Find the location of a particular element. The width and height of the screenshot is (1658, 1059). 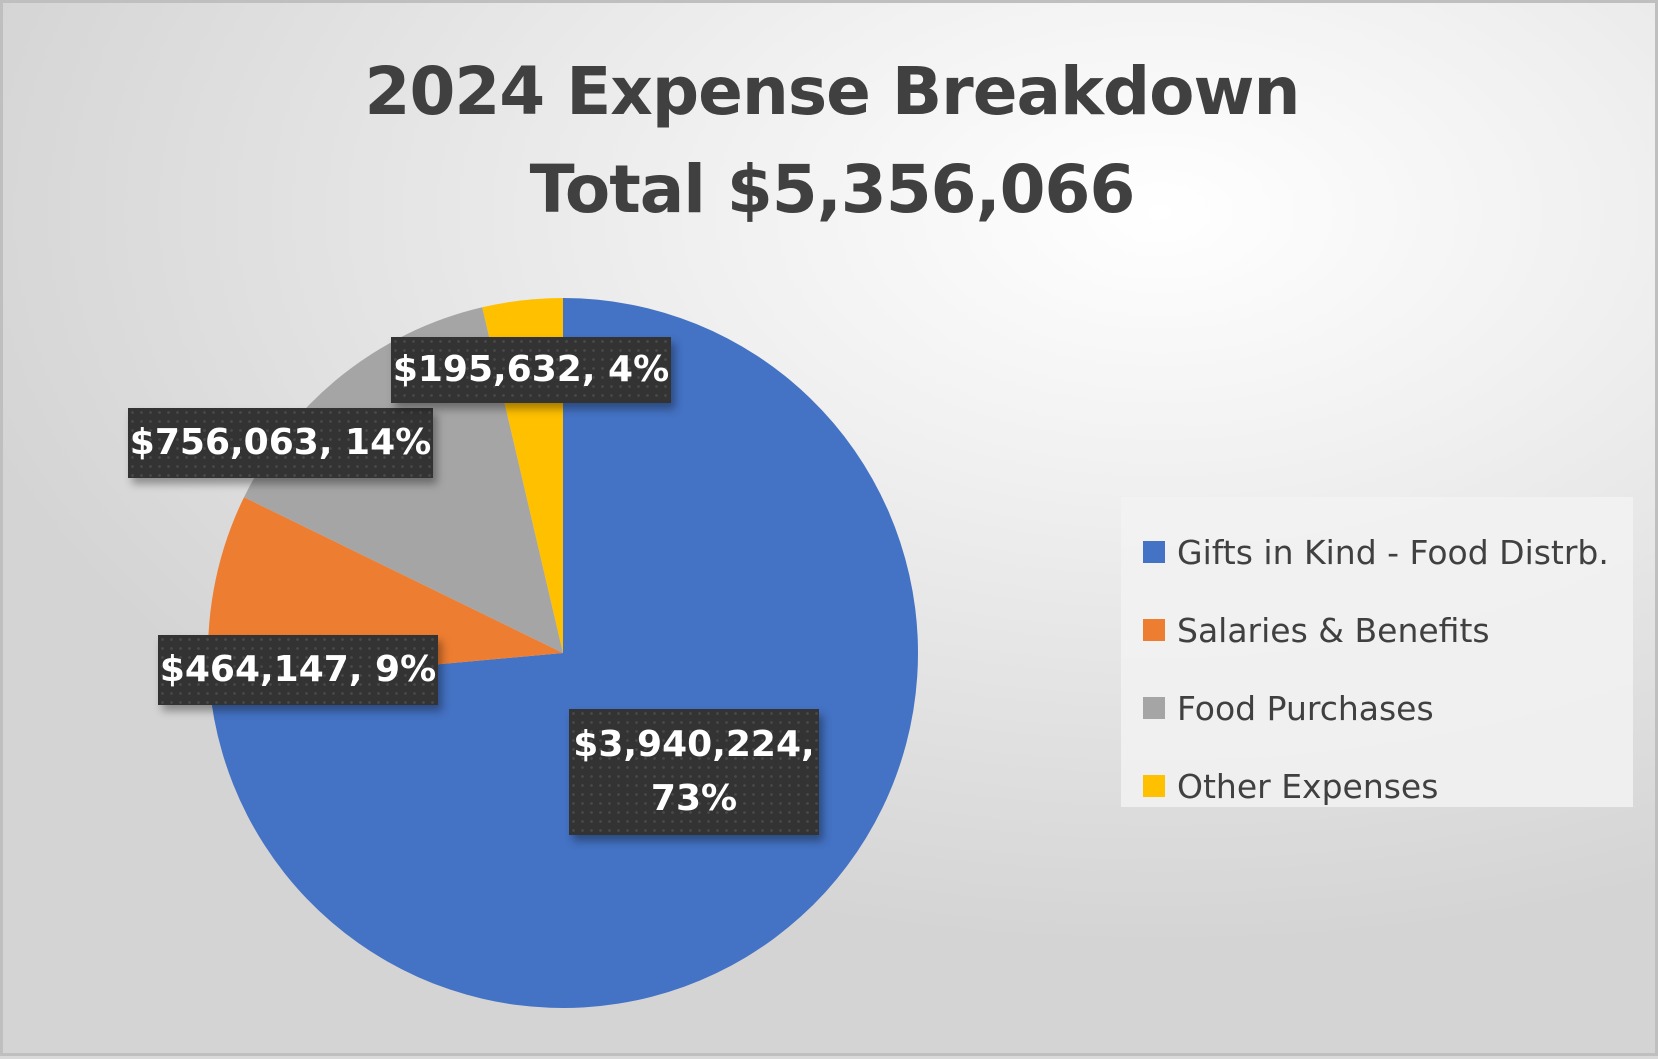

data-label-gifts-in-kind-percent: 73% is located at coordinates (694, 798).